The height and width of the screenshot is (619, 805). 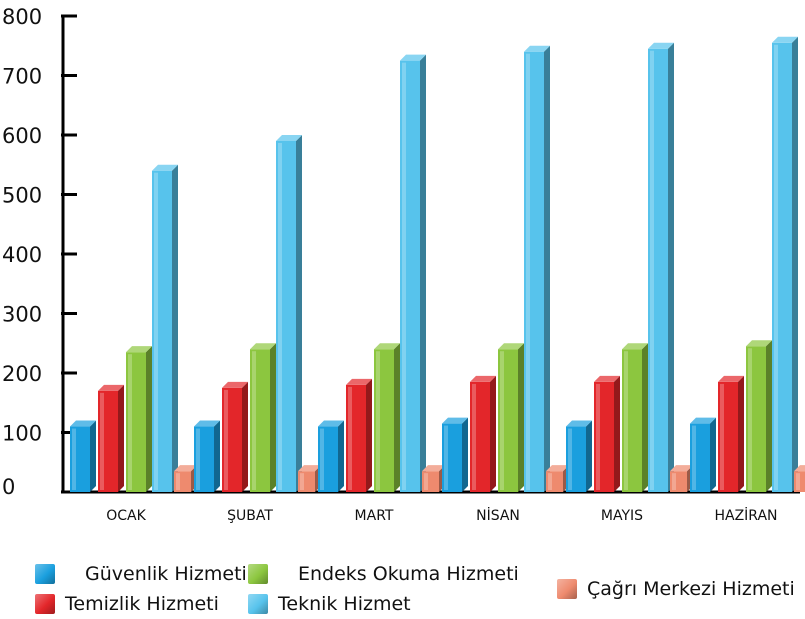 What do you see at coordinates (22, 196) in the screenshot?
I see `y-tick-label: 500` at bounding box center [22, 196].